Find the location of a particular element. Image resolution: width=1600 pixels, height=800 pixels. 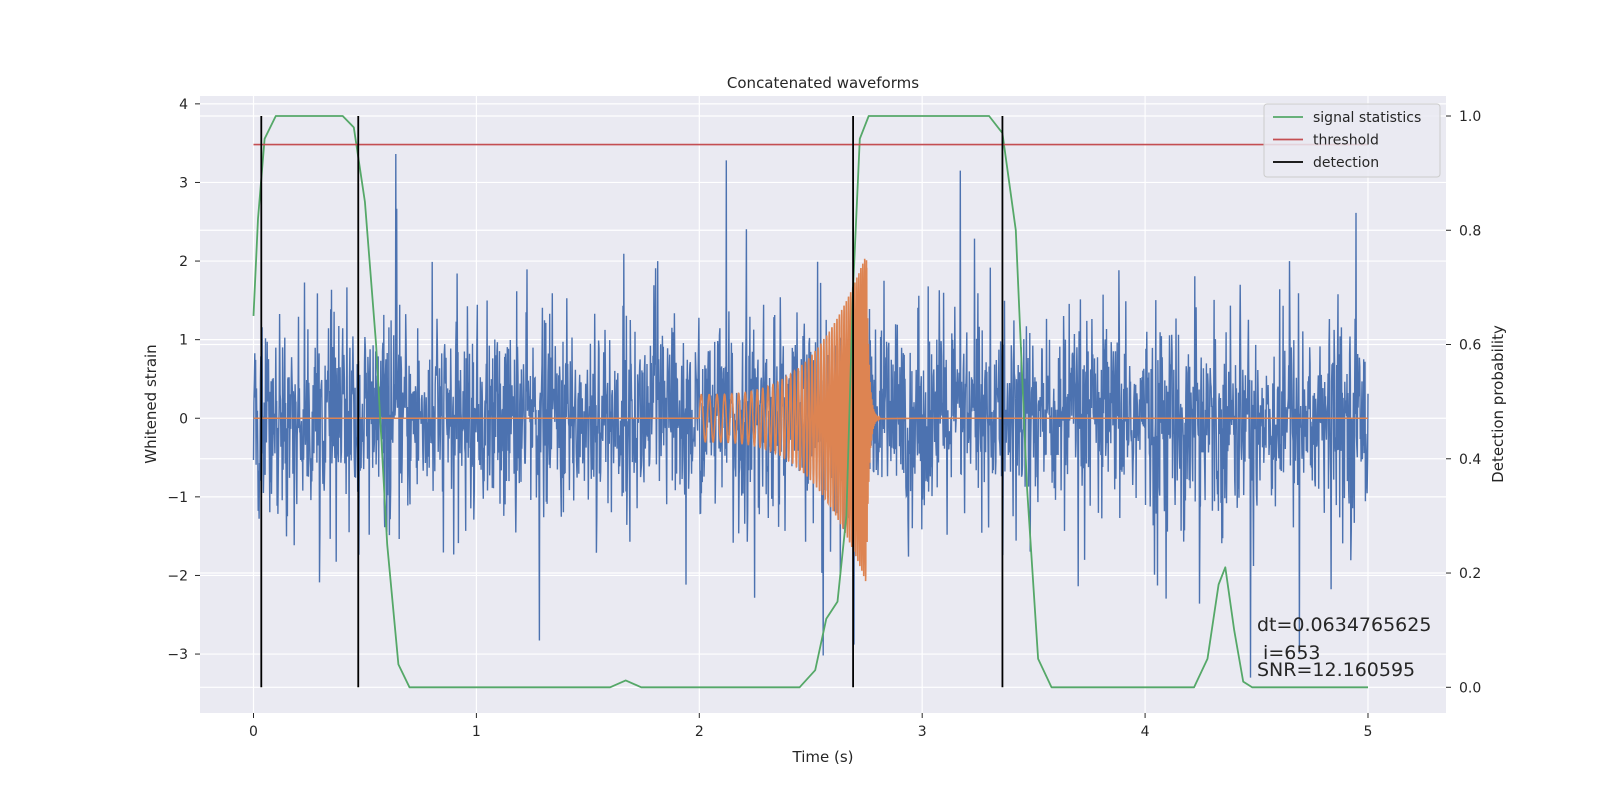

y-tick-label: −1 is located at coordinates (177, 498).